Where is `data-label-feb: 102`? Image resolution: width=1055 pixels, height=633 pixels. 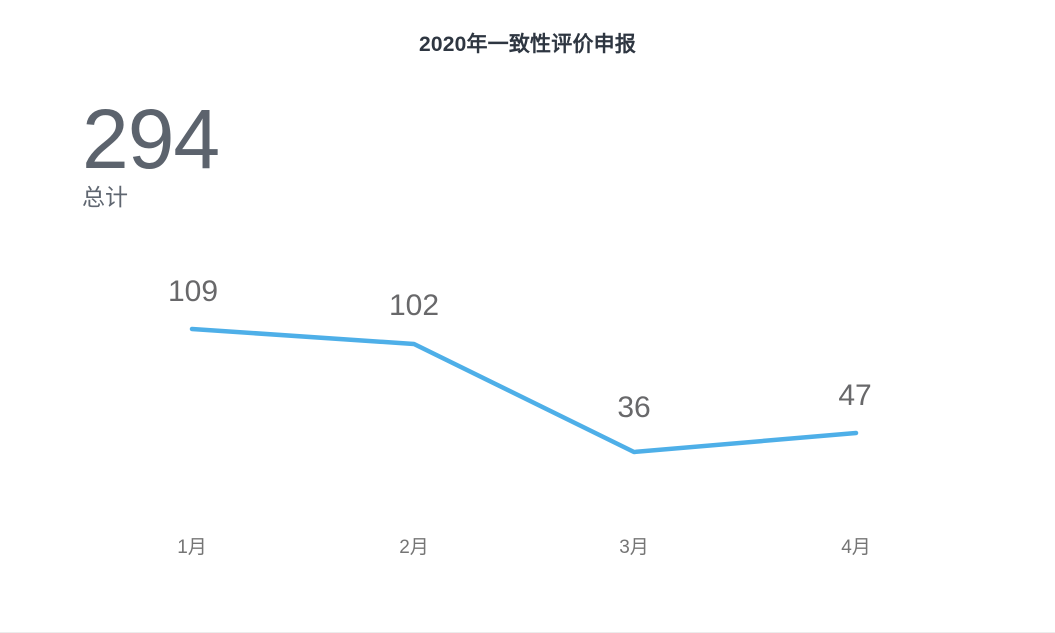
data-label-feb: 102 is located at coordinates (414, 305).